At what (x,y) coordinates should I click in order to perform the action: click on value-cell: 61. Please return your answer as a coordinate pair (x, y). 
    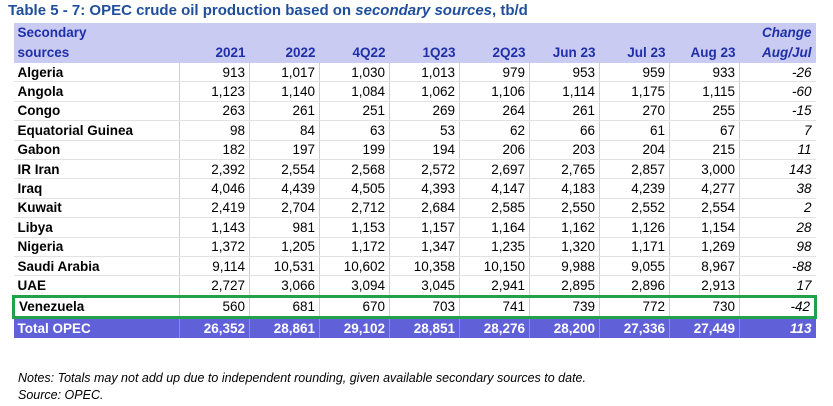
    Looking at the image, I should click on (634, 130).